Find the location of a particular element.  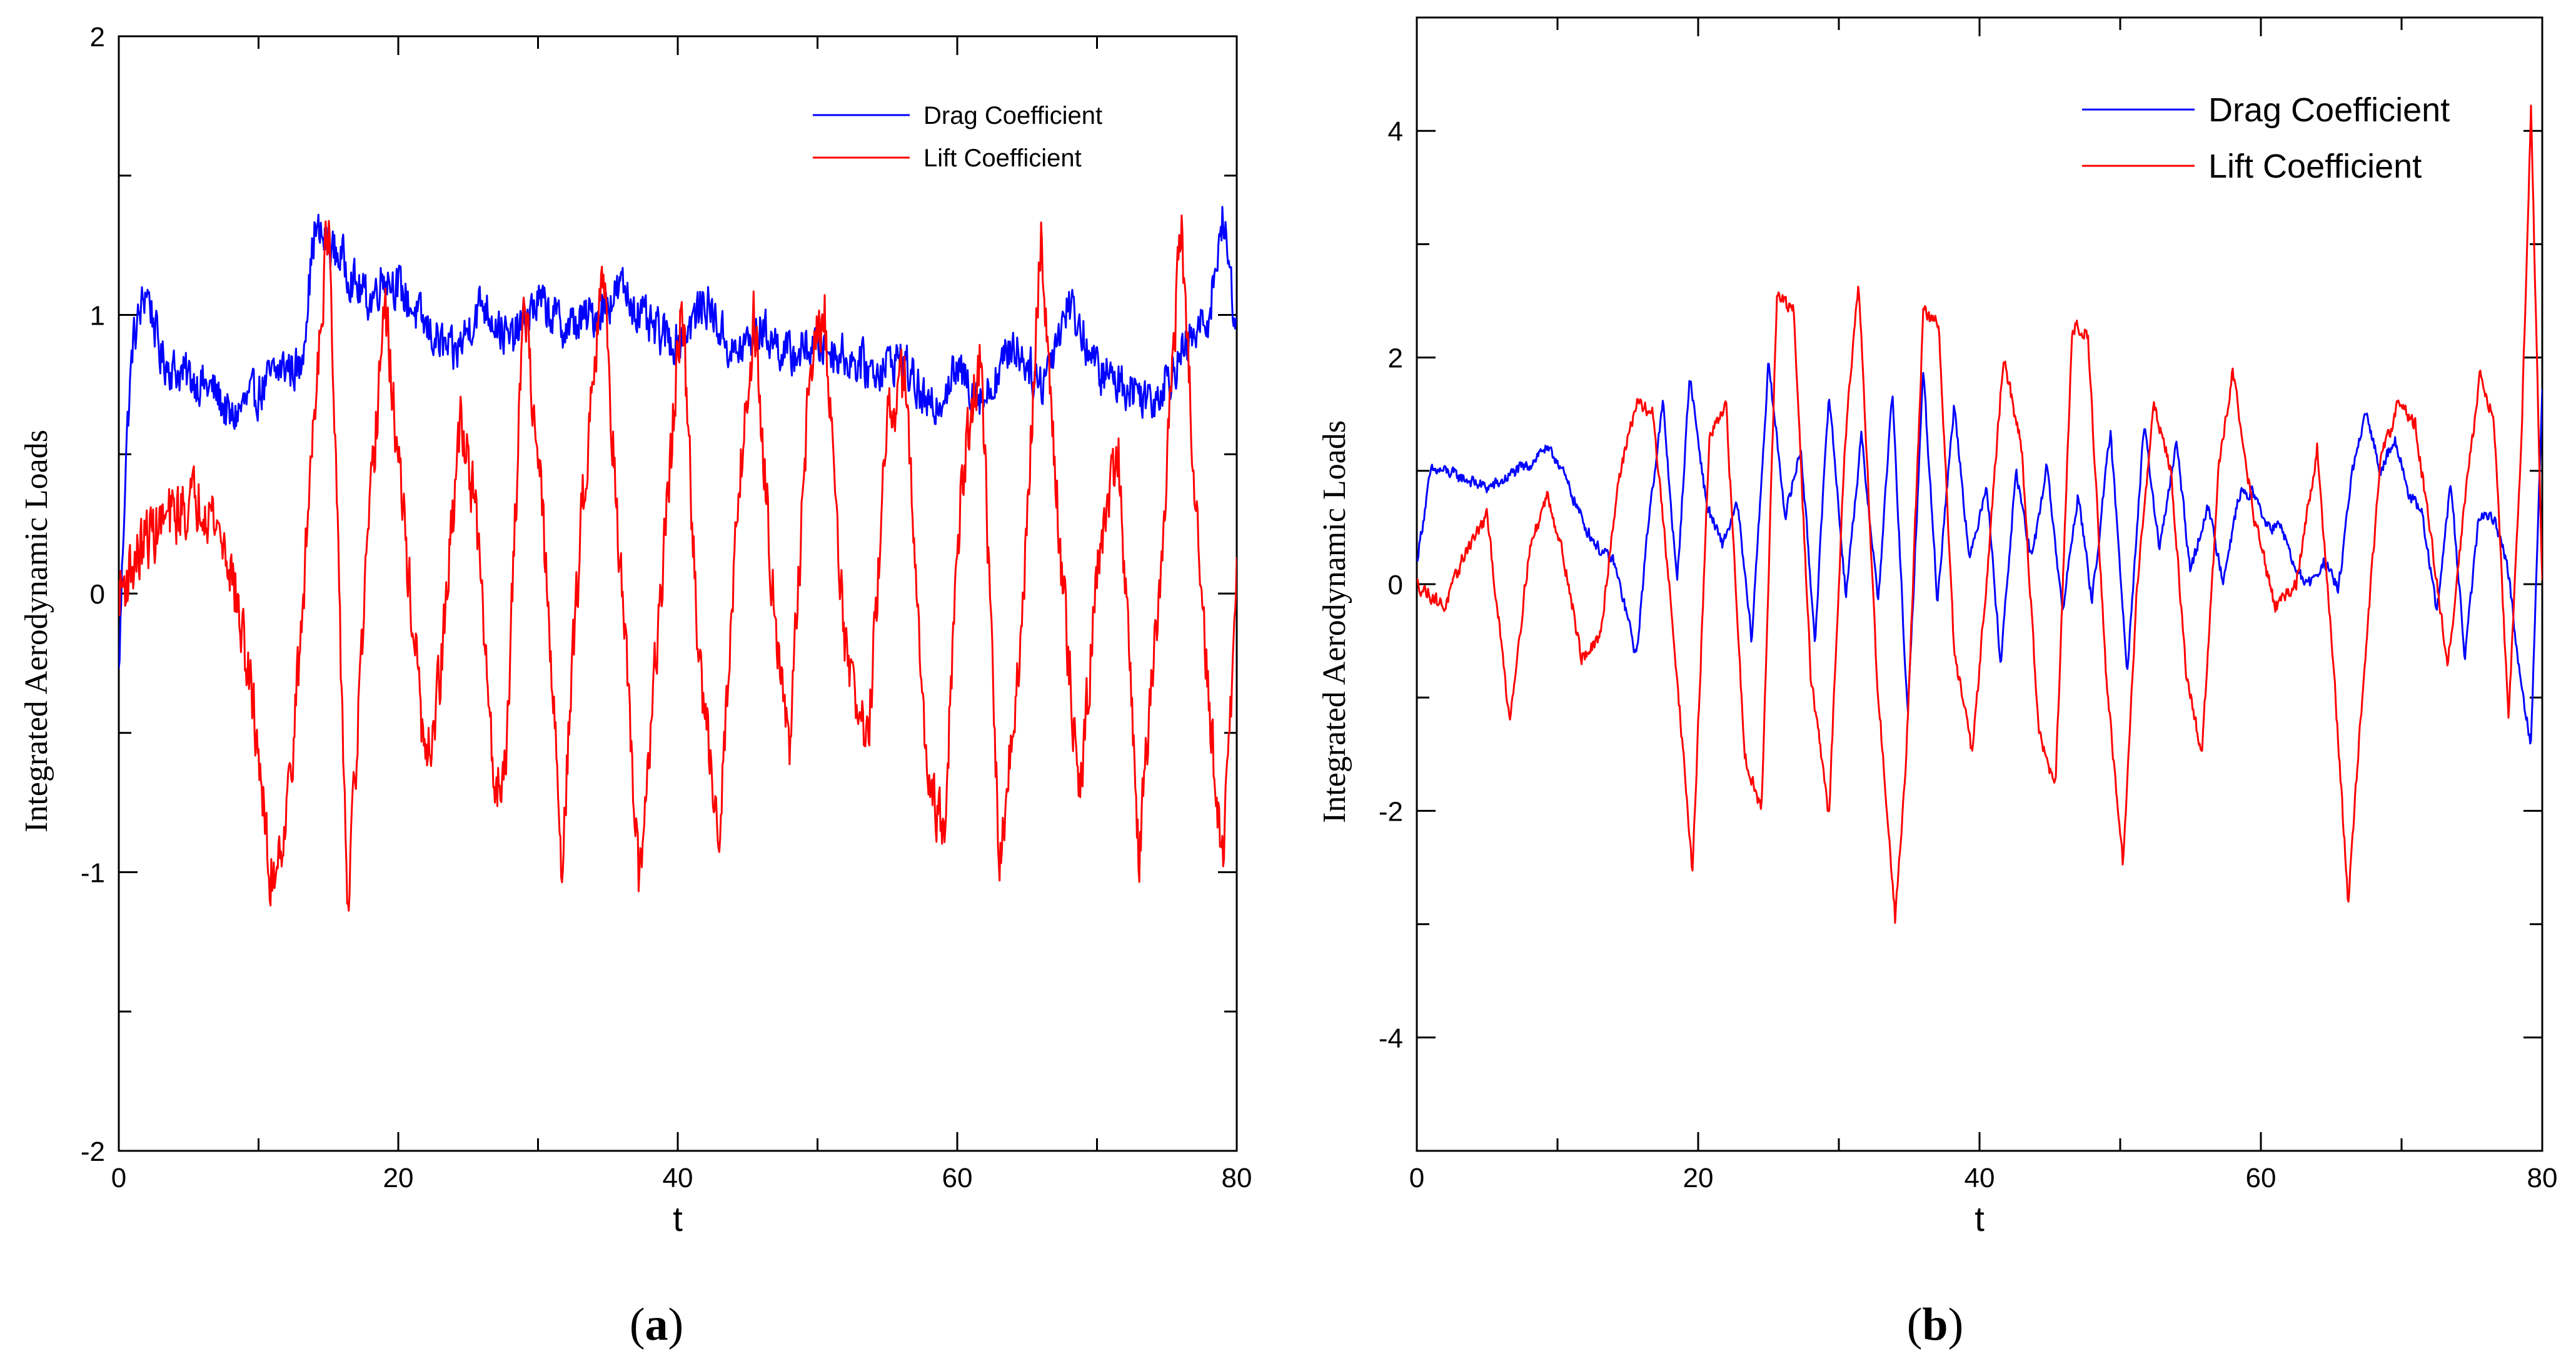

caption-a-letter: a is located at coordinates (656, 1324).